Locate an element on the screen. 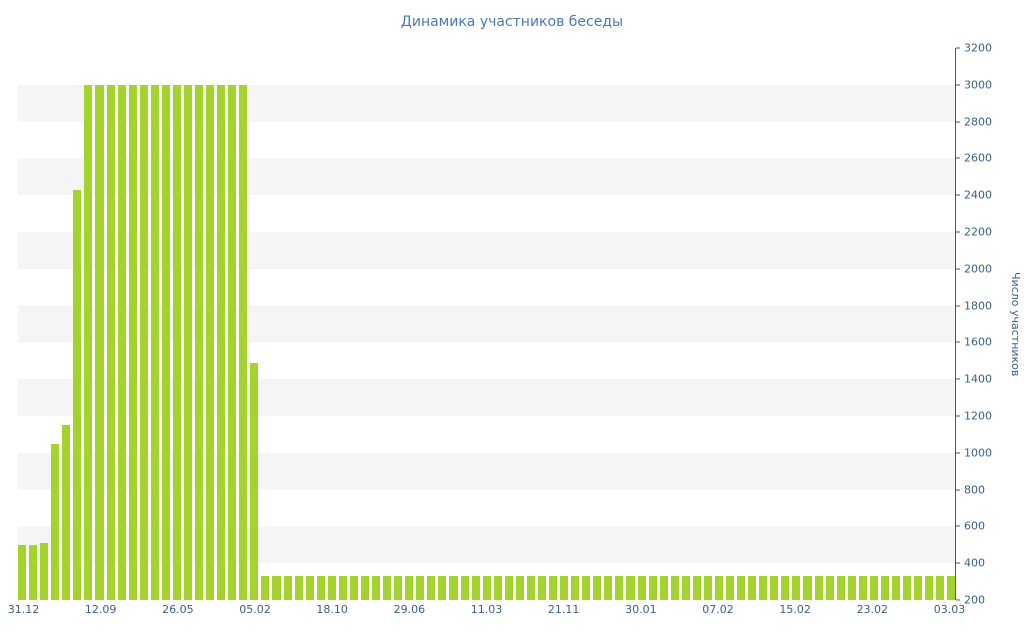 This screenshot has width=1024, height=640. x-axis-tick-label: 11.03 is located at coordinates (486, 609).